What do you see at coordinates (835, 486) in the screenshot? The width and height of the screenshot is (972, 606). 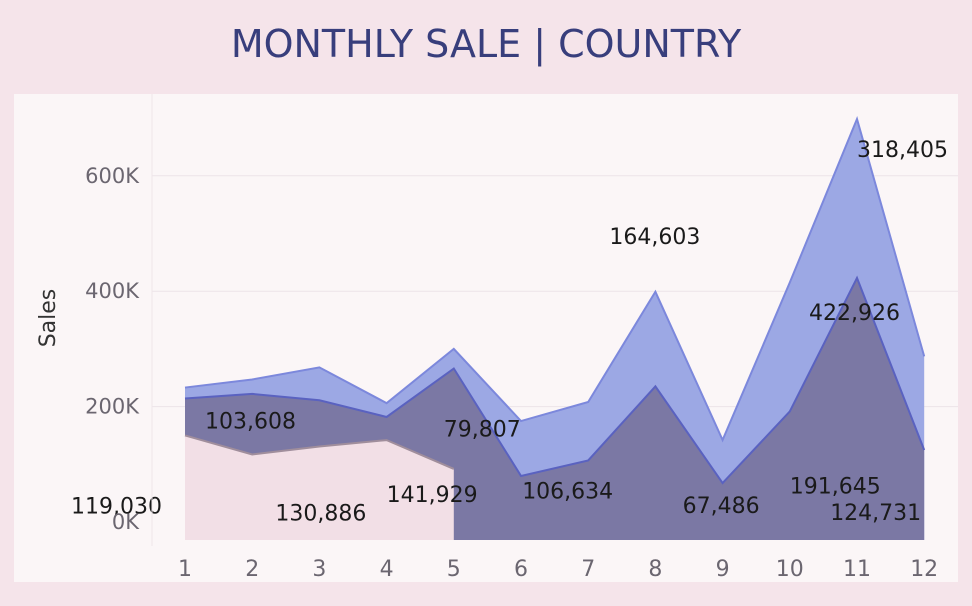 I see `data-label: 191,645` at bounding box center [835, 486].